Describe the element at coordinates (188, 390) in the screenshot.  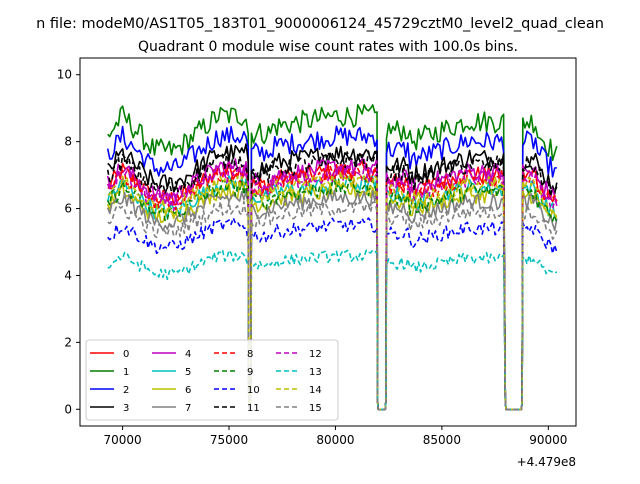
I see `legend-label-6: 6` at that location.